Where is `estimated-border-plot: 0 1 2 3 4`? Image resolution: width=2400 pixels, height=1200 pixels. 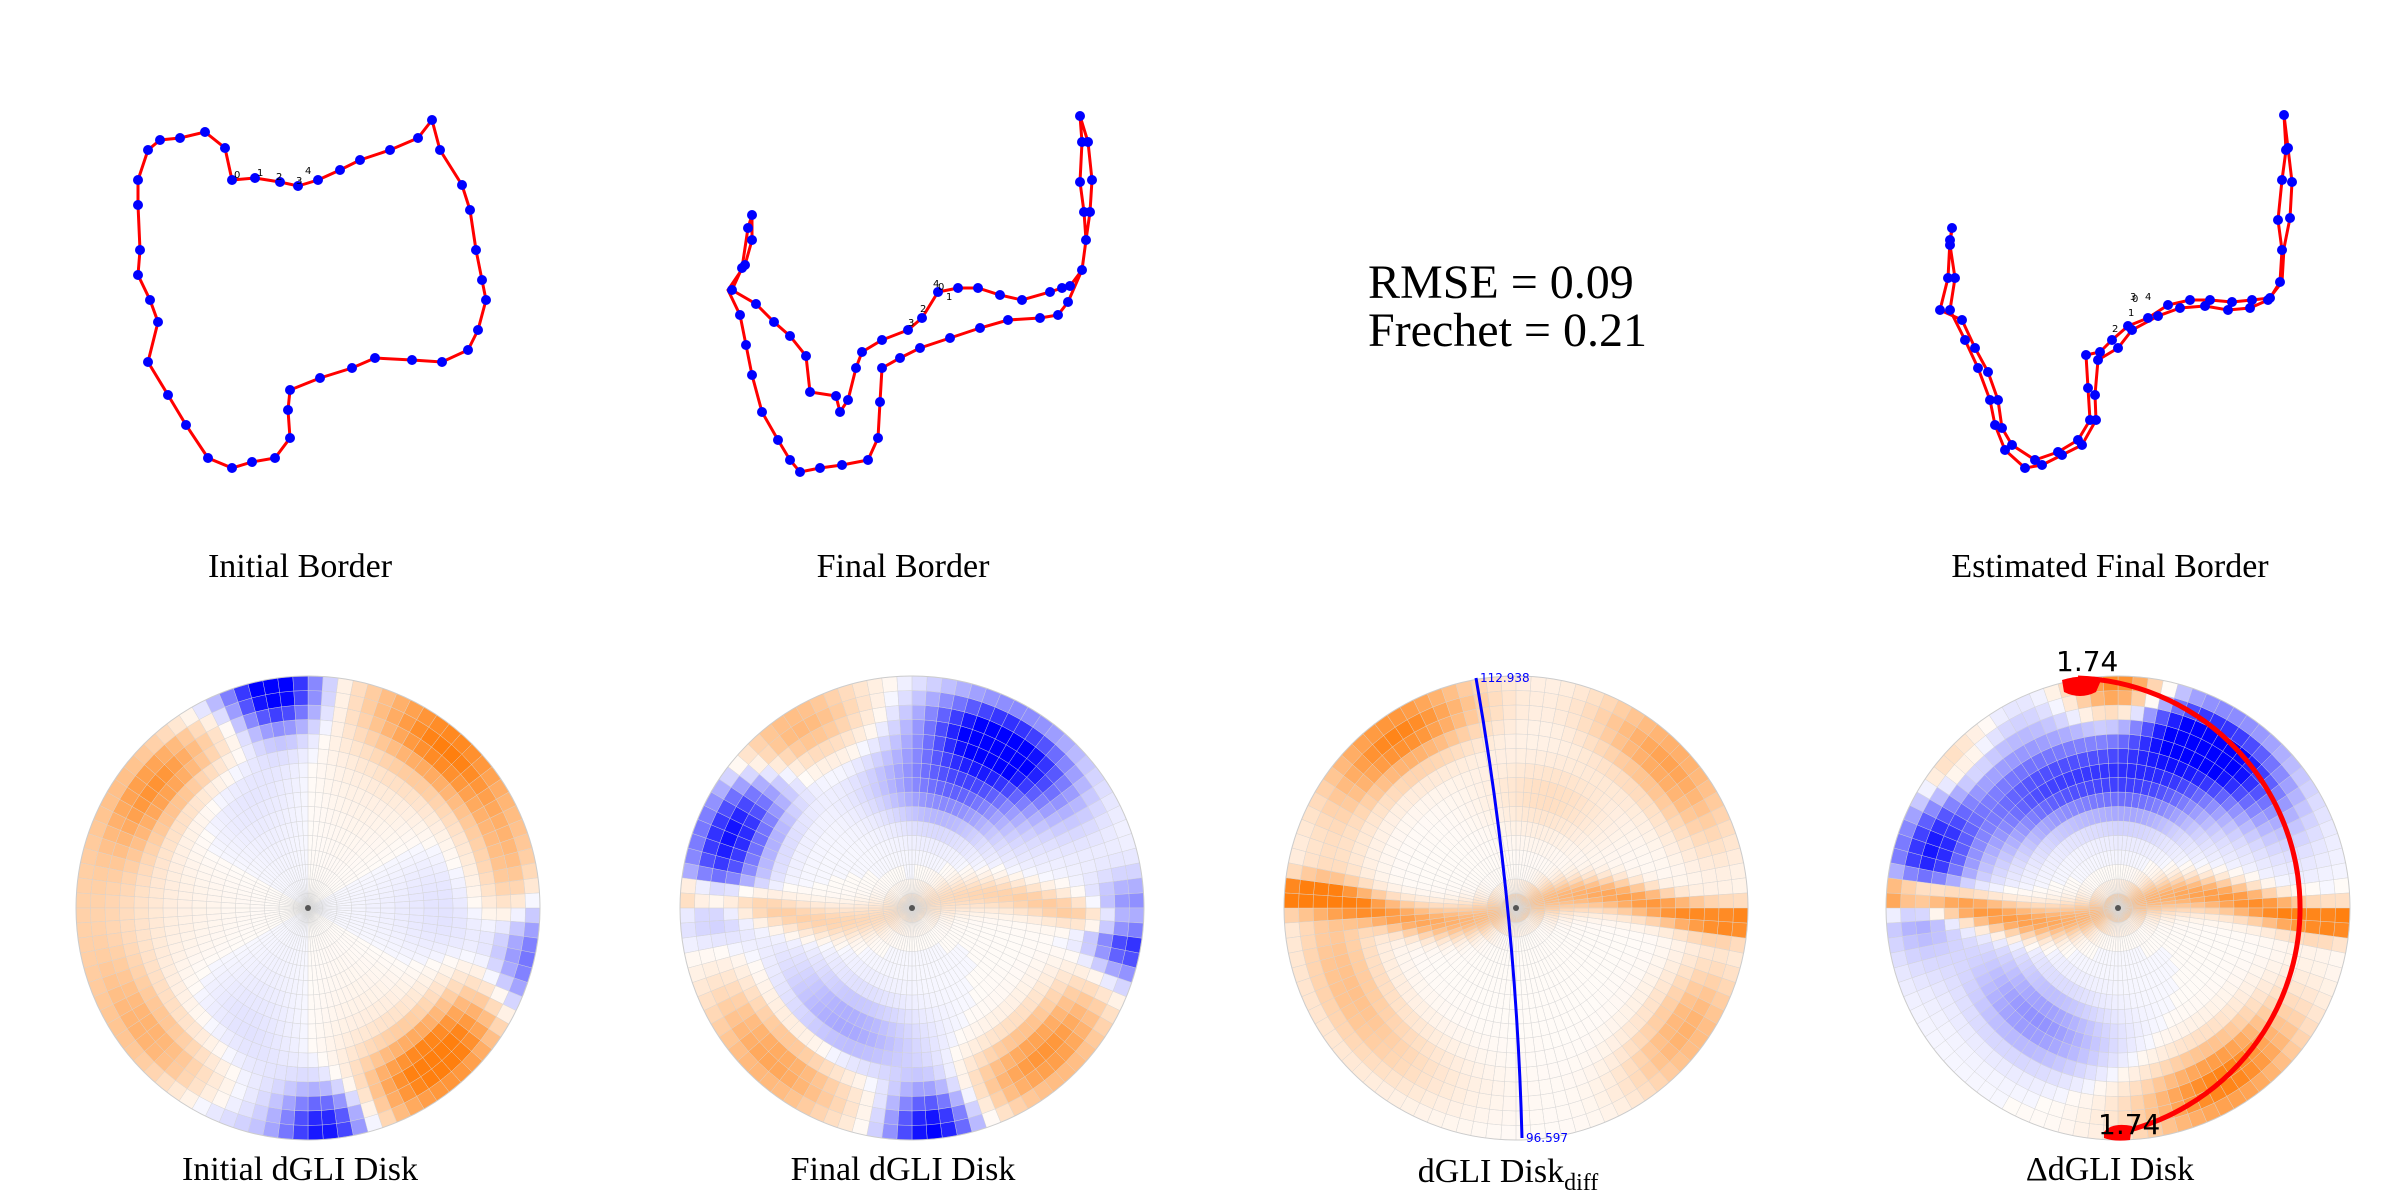
estimated-border-plot: 0 1 2 3 4 is located at coordinates (2116, 291).